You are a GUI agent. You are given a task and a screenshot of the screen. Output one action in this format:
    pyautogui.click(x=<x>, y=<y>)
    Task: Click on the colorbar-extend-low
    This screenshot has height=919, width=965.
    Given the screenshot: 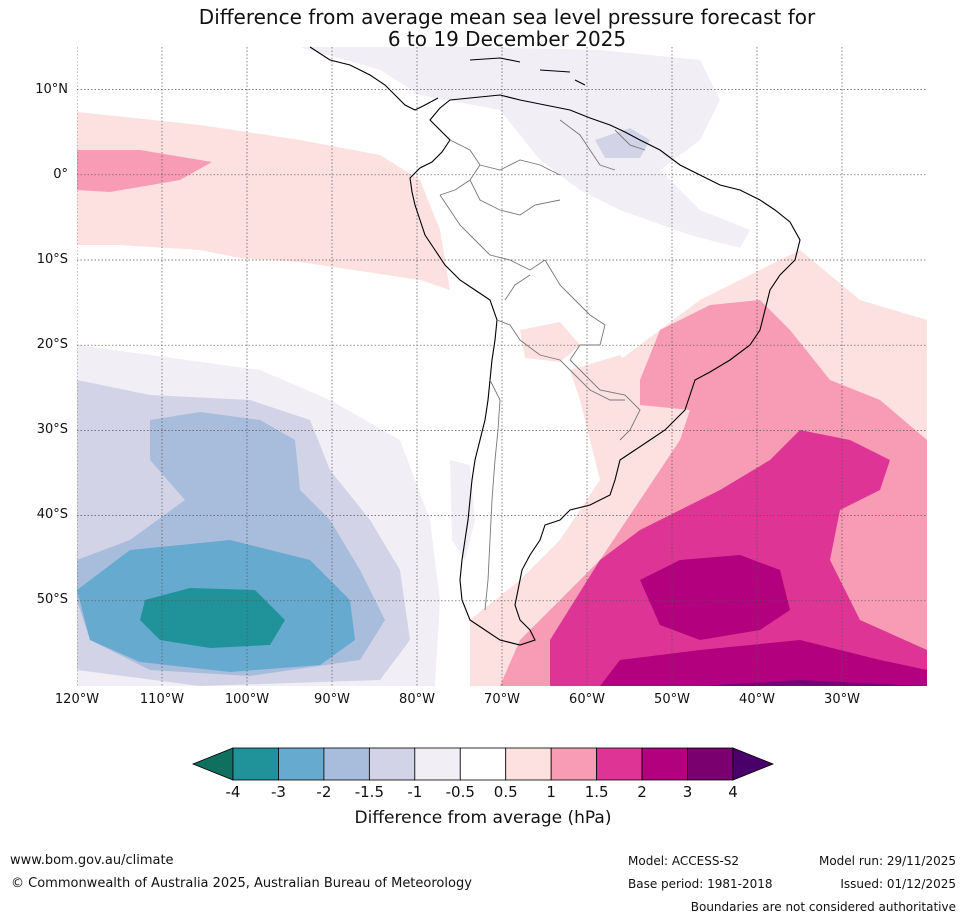 What is the action you would take?
    pyautogui.click(x=212, y=764)
    